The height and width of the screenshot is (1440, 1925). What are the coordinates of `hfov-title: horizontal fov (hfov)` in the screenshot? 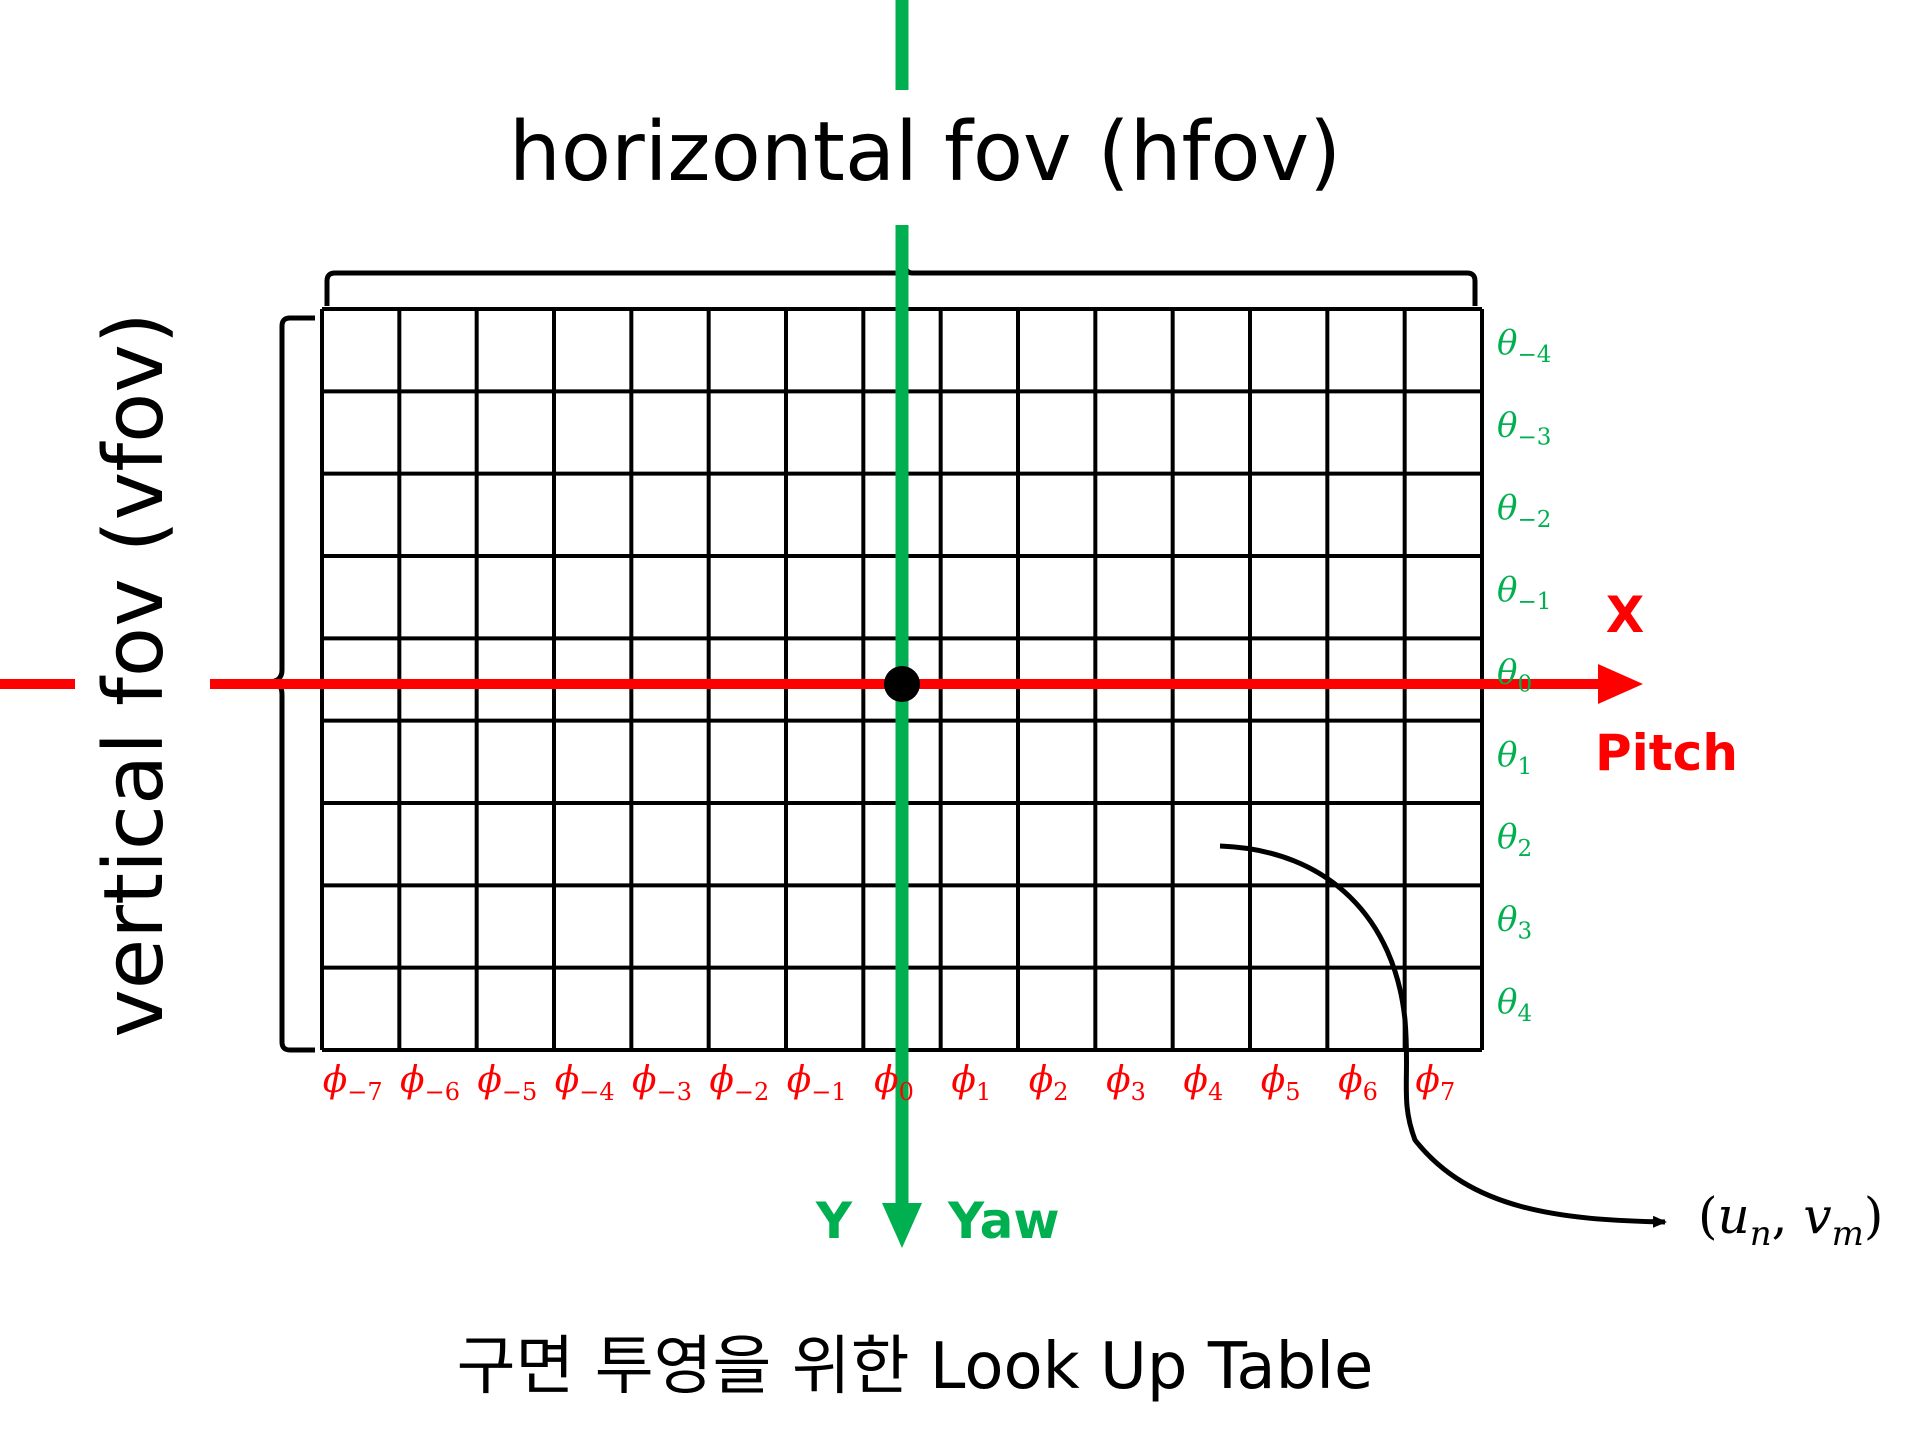 It's located at (925, 152).